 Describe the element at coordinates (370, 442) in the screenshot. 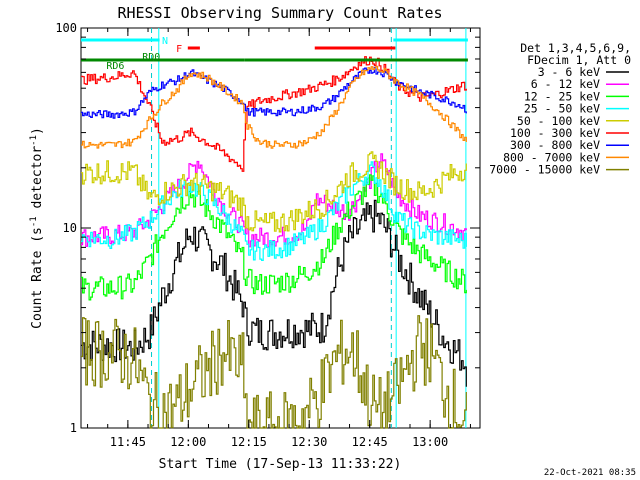

I see `x-tick-label: 12:45` at that location.